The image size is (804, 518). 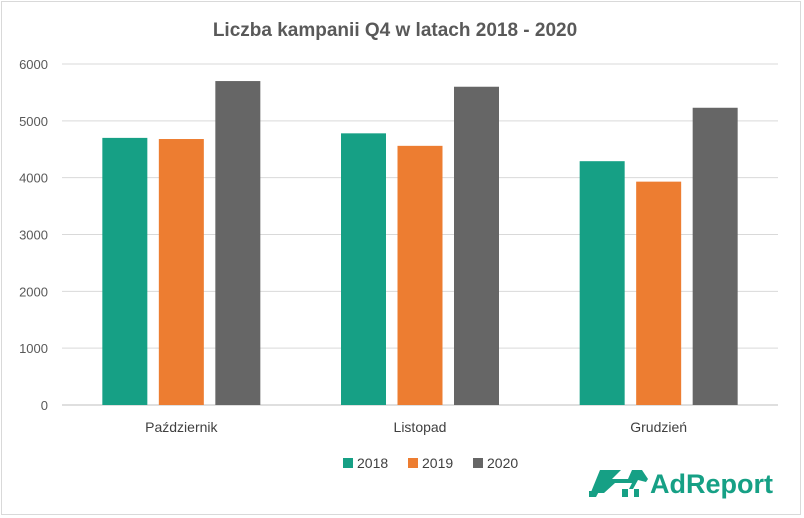 I want to click on y-tick-label: 5000, so click(x=33, y=121).